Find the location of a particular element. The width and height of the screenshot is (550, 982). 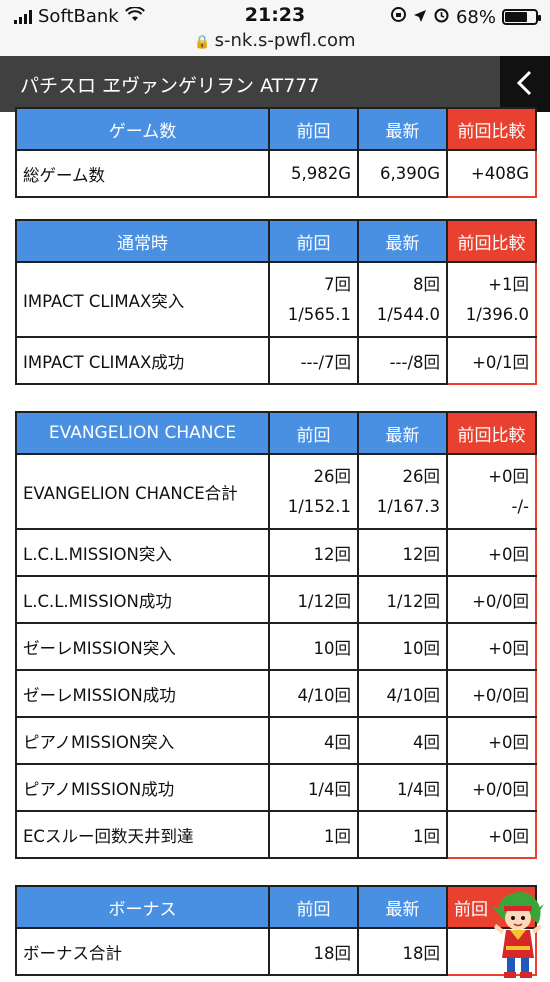

row-label: IMPACT CLIMAX成功 is located at coordinates (142, 360).